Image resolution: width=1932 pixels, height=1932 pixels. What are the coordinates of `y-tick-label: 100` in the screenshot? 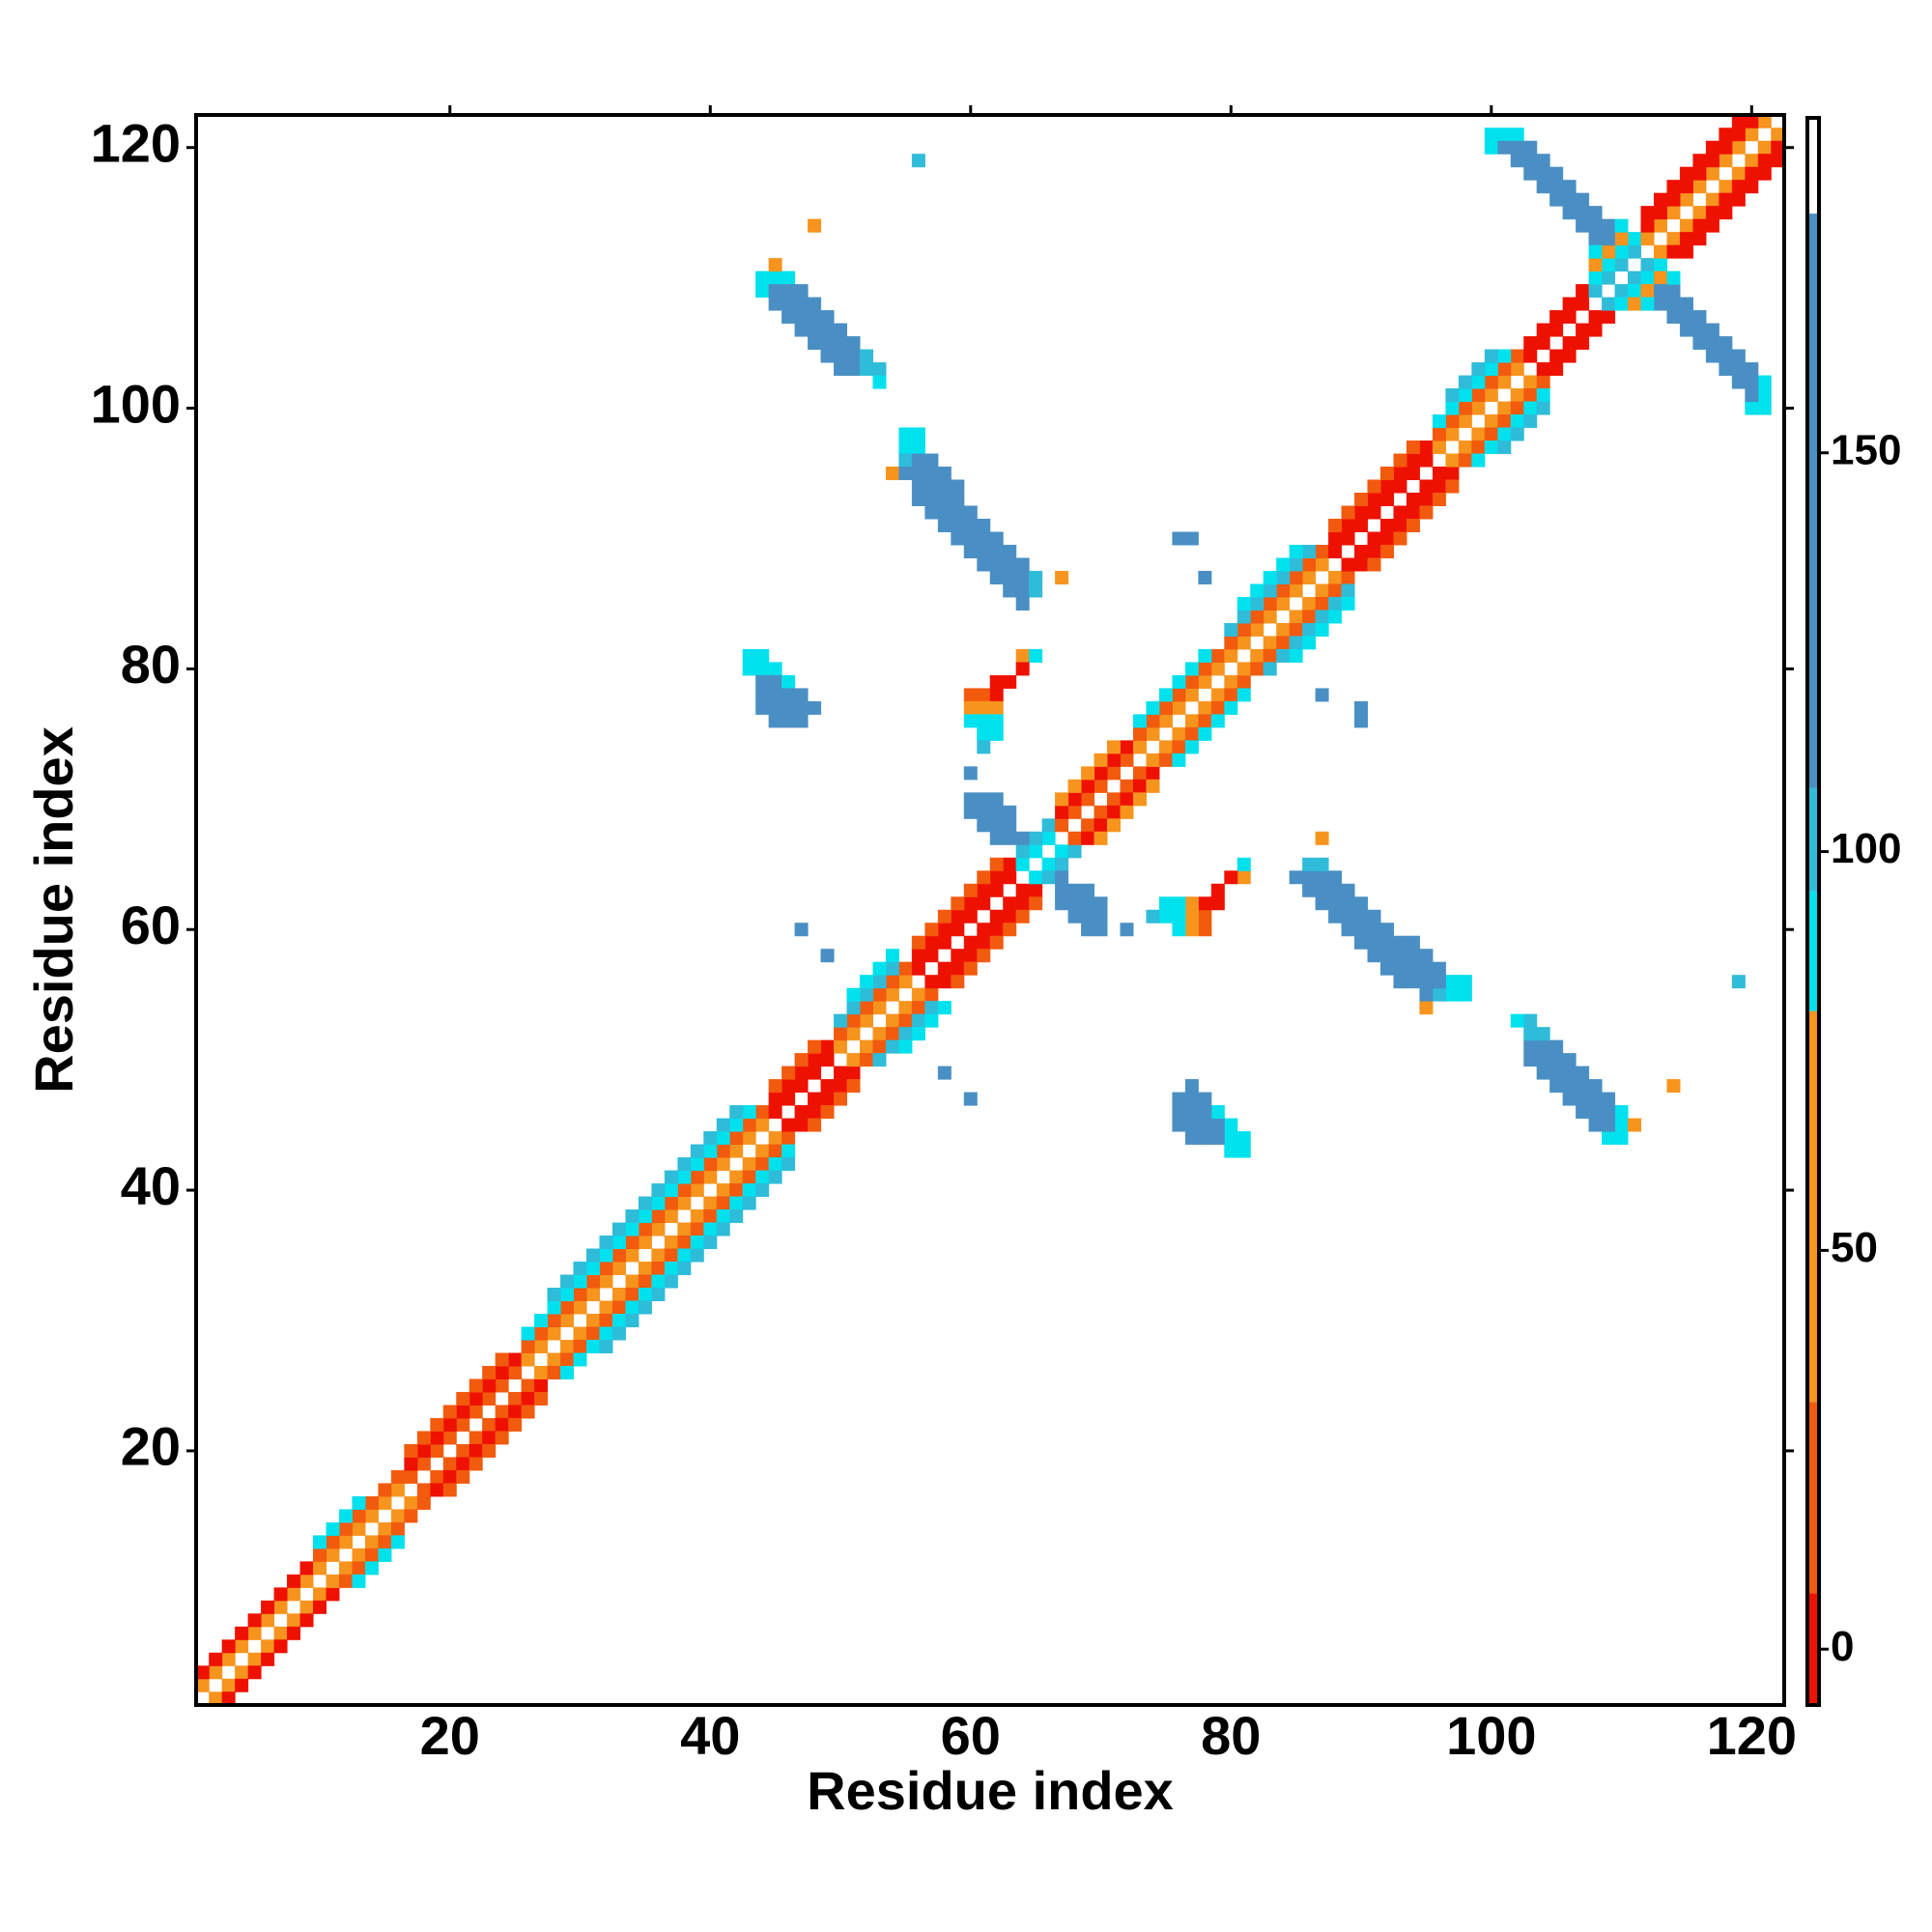 It's located at (136, 403).